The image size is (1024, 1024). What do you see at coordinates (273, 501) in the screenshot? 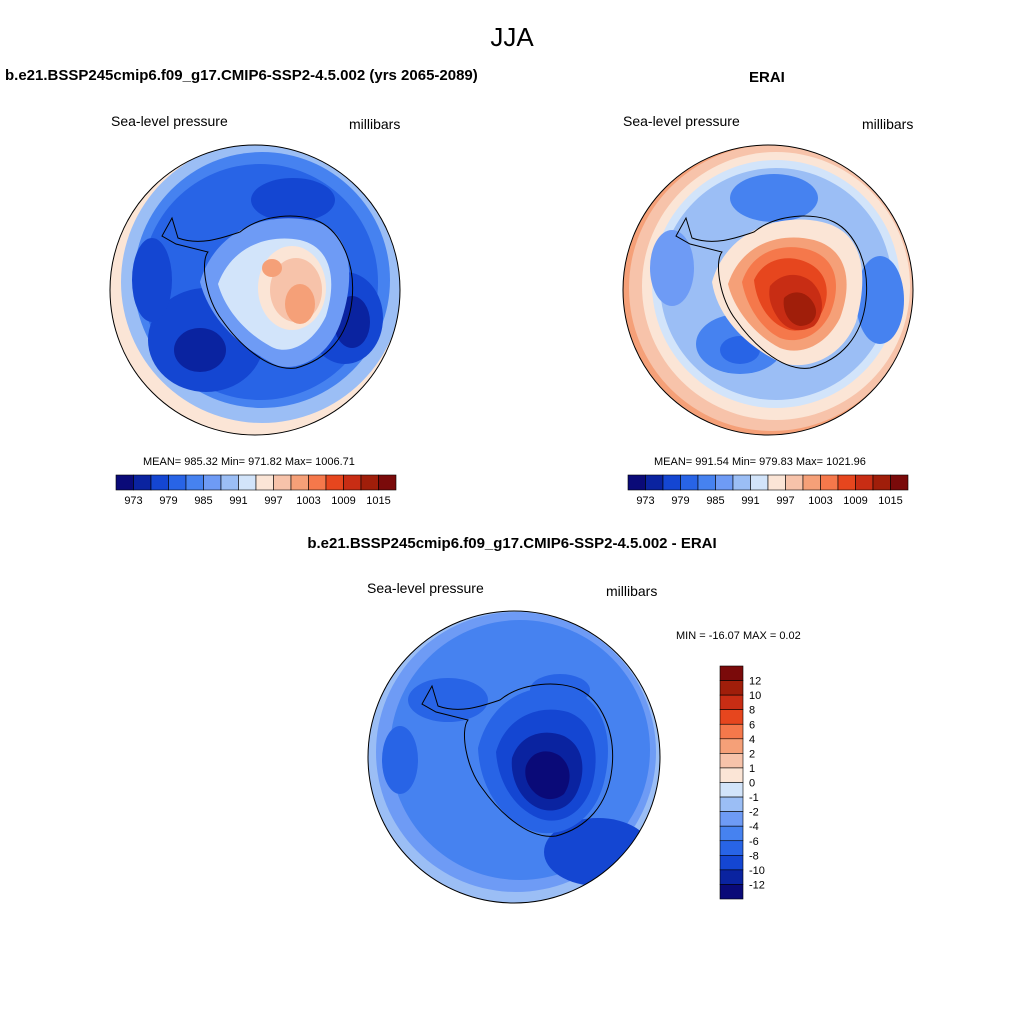
I see `colorbar-tick-label: 997` at bounding box center [273, 501].